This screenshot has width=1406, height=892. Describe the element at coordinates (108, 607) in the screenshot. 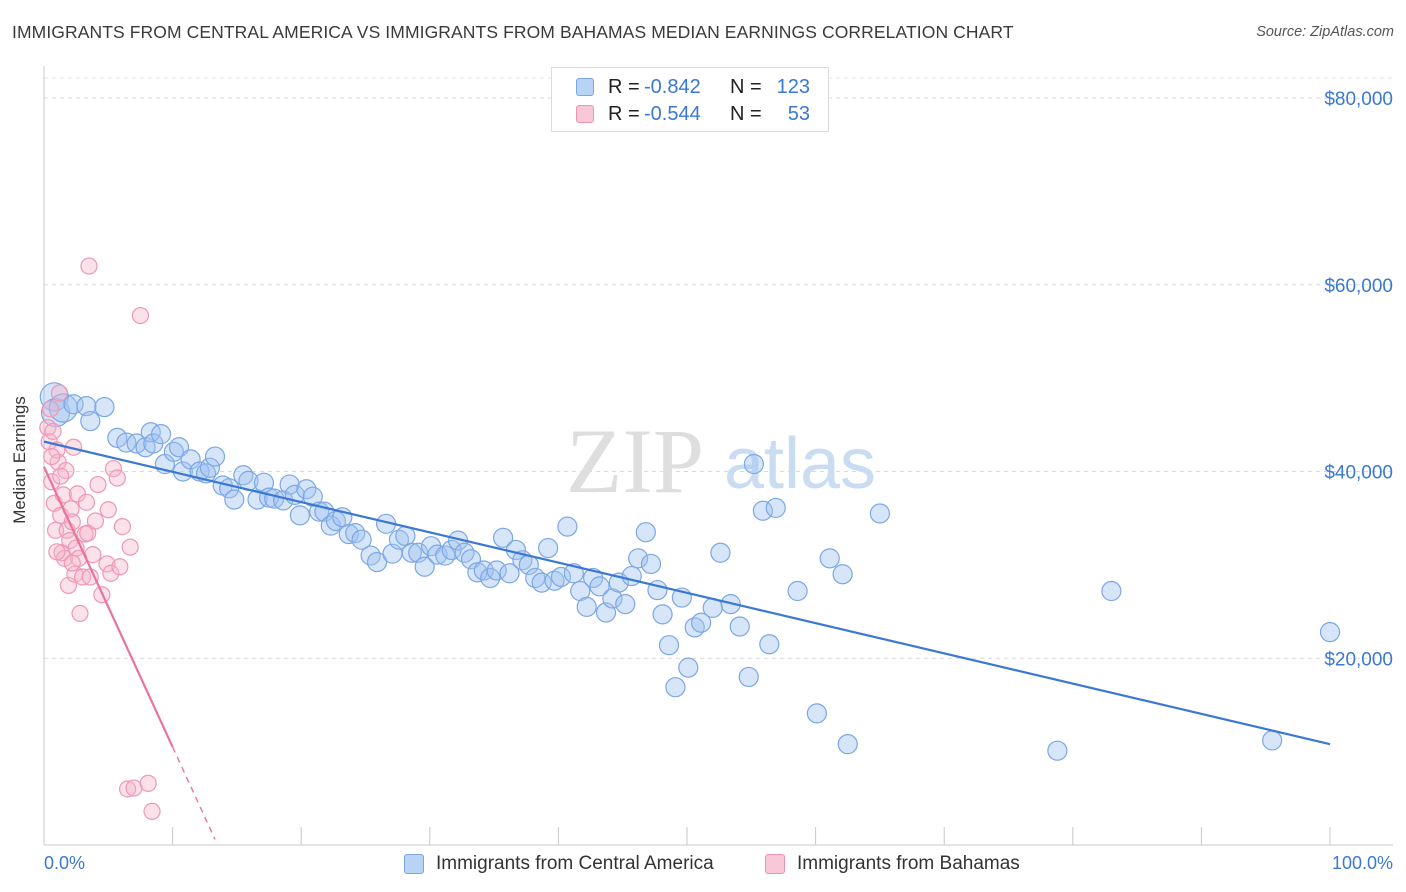

I see `trend-line-bahamas` at that location.